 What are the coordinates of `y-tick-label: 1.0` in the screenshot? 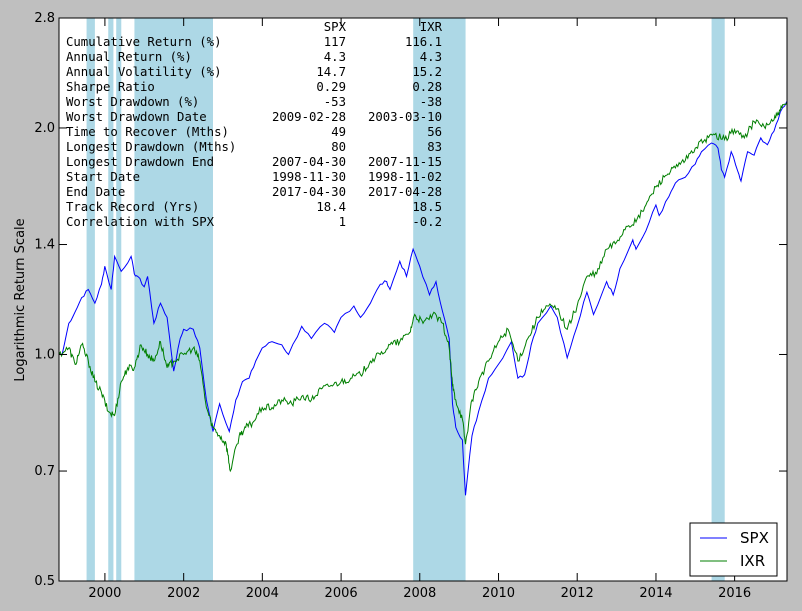 It's located at (44, 354).